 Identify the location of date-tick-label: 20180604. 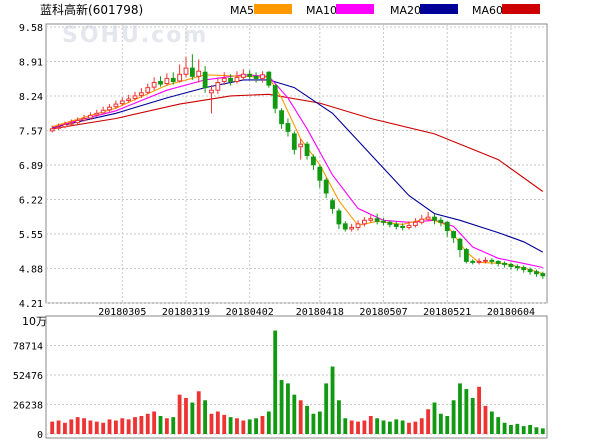
(511, 312).